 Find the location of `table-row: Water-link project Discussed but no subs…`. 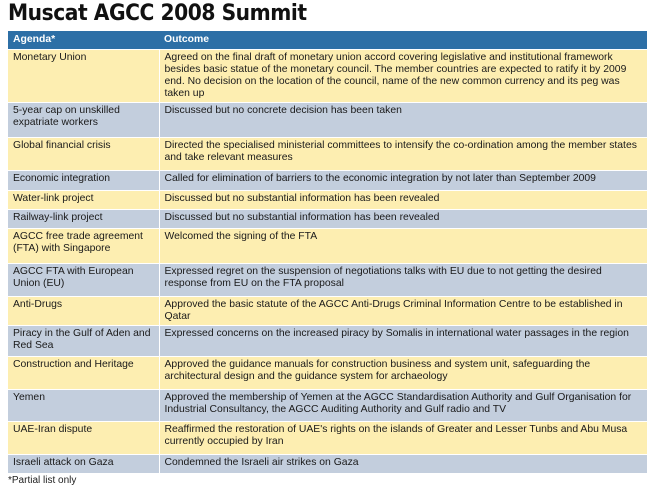

table-row: Water-link project Discussed but no subs… is located at coordinates (327, 200).